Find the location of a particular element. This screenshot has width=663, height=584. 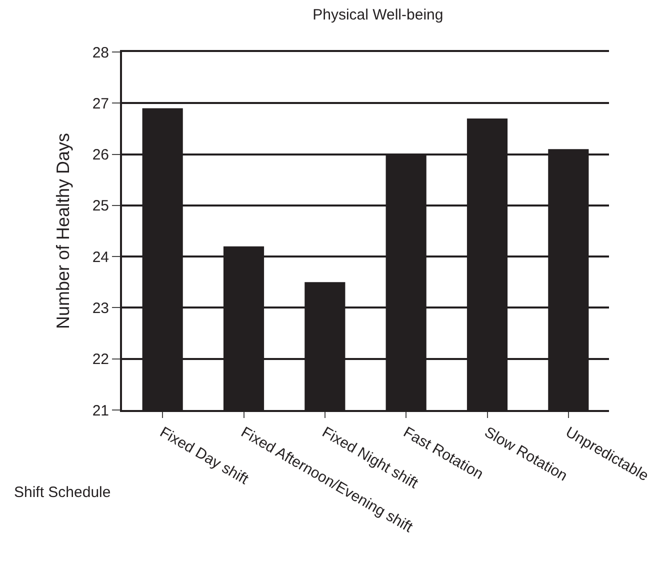

y-tick-label: 21 is located at coordinates (100, 411).